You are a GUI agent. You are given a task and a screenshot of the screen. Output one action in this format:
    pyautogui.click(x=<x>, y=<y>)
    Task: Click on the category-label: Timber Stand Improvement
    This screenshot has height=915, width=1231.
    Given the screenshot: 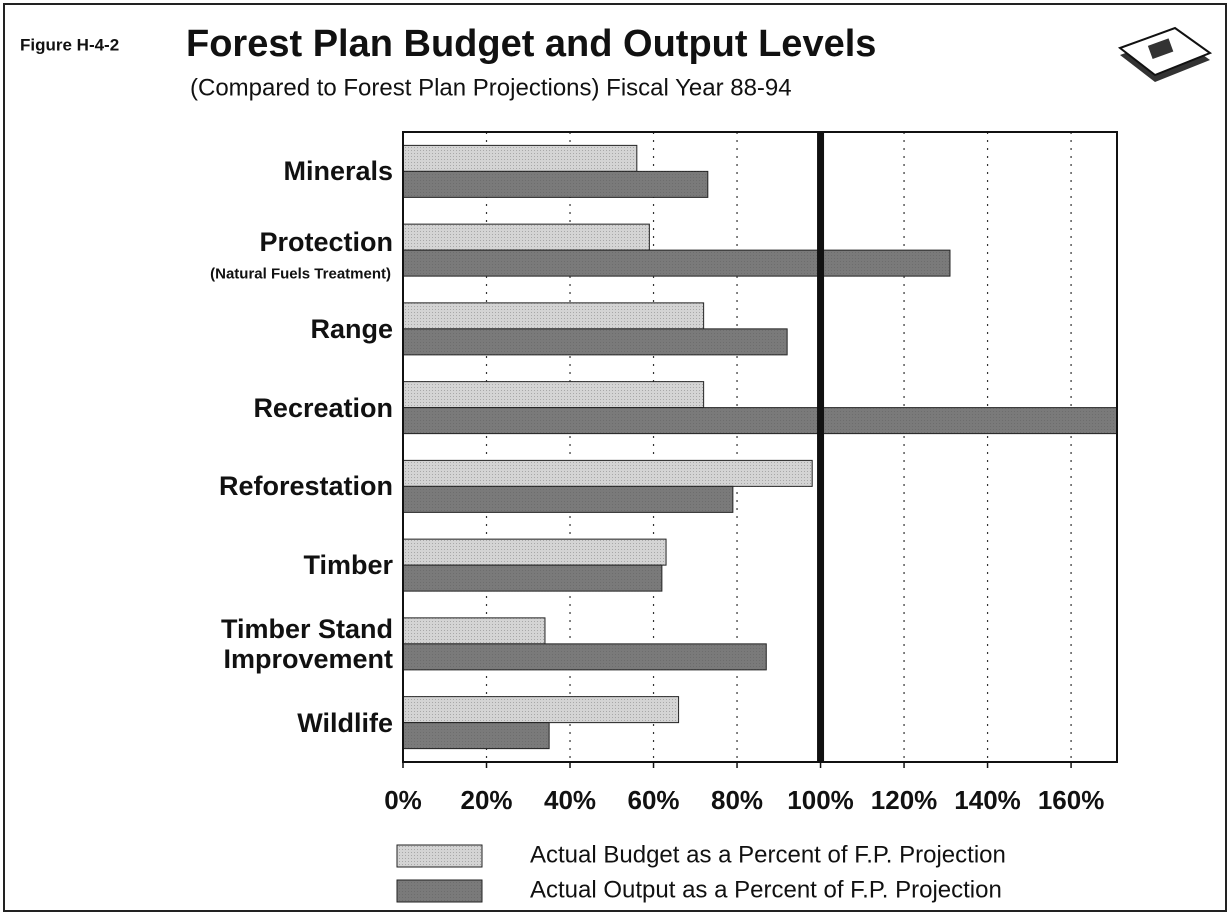 What is the action you would take?
    pyautogui.click(x=306, y=643)
    